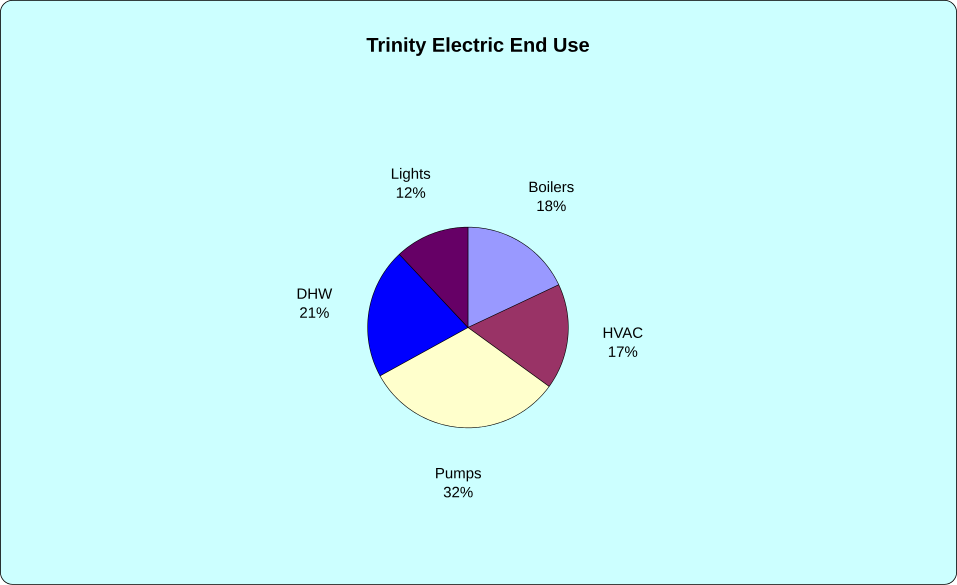 This screenshot has width=957, height=585. What do you see at coordinates (458, 475) in the screenshot?
I see `slice-label: Pumps` at bounding box center [458, 475].